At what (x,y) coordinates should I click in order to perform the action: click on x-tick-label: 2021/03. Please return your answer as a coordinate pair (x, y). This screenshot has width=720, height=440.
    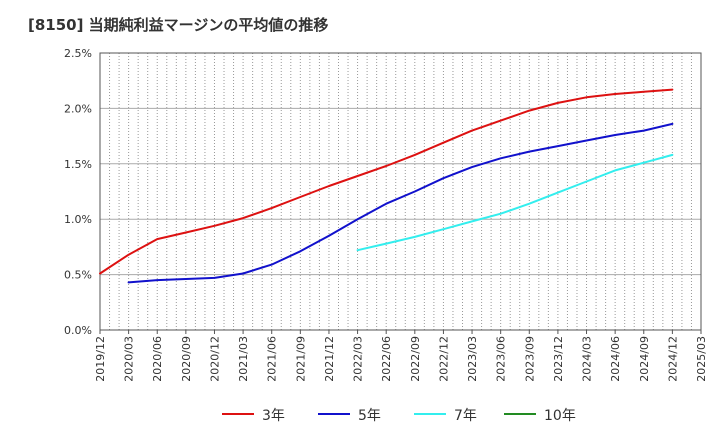
    Looking at the image, I should click on (243, 359).